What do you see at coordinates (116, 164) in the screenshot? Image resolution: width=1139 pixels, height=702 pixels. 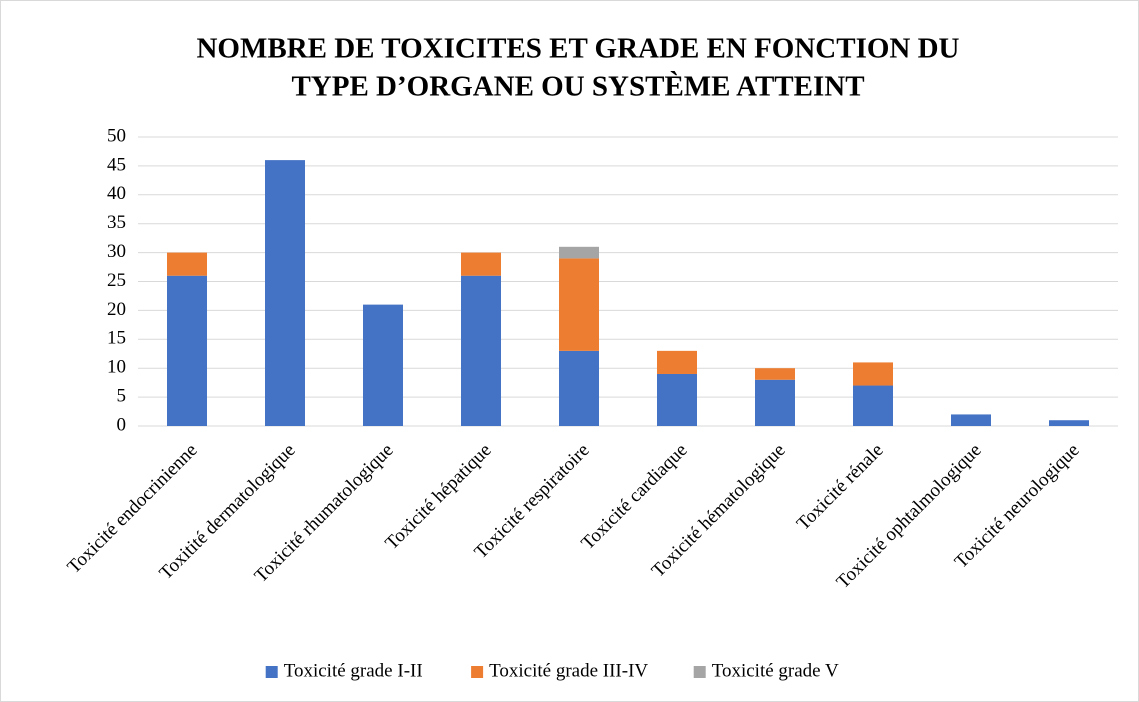 I see `y-tick-label: 45` at bounding box center [116, 164].